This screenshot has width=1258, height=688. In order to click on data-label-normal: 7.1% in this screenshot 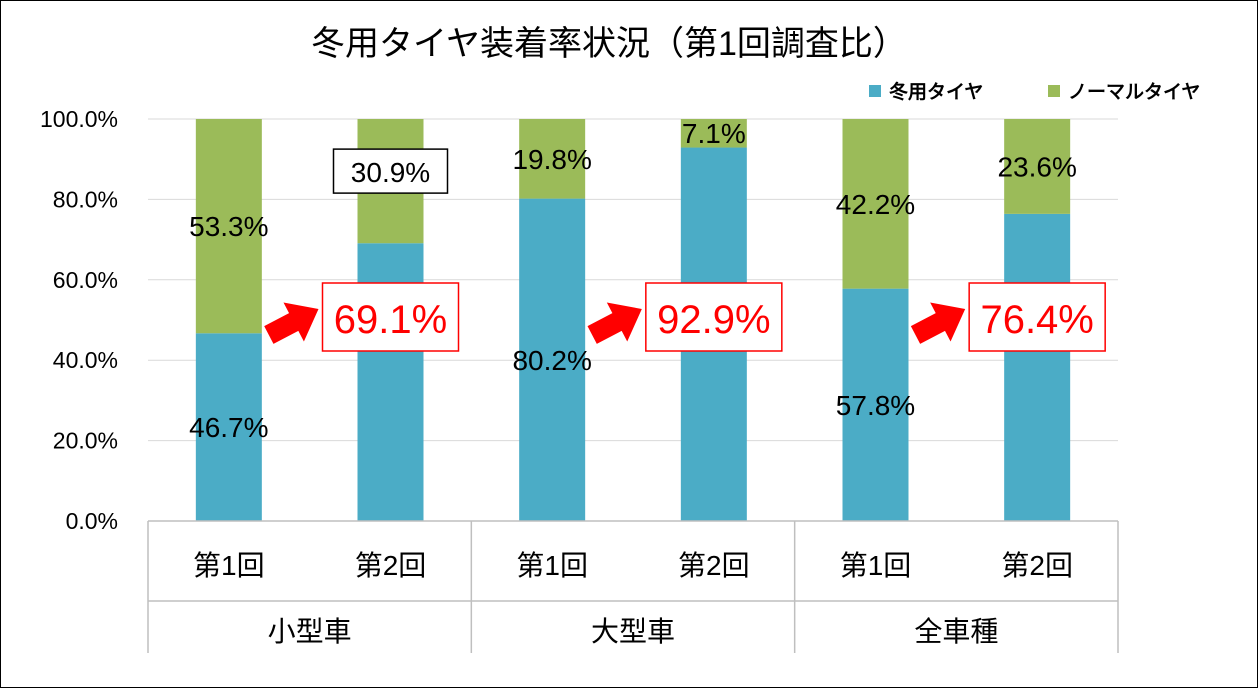, I will do `click(714, 133)`.